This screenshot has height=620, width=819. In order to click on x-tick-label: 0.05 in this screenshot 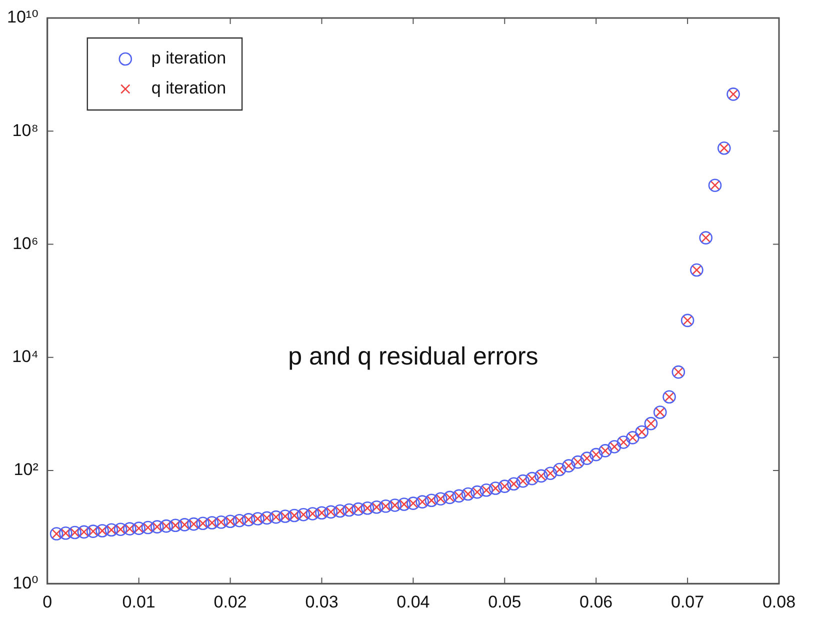, I will do `click(505, 602)`.